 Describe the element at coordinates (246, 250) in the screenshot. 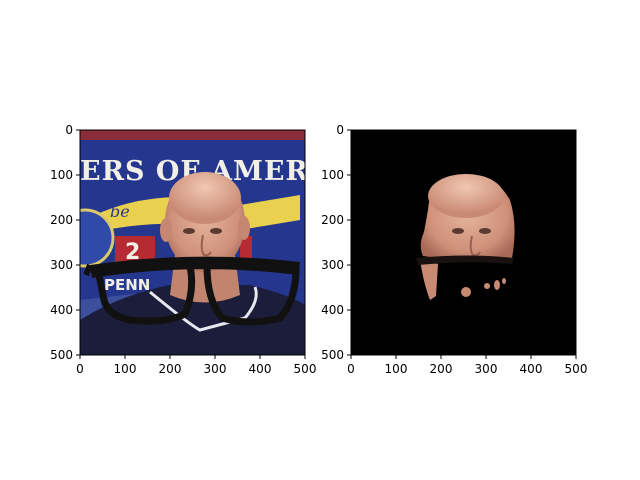

I see `banner-red-box-right` at that location.